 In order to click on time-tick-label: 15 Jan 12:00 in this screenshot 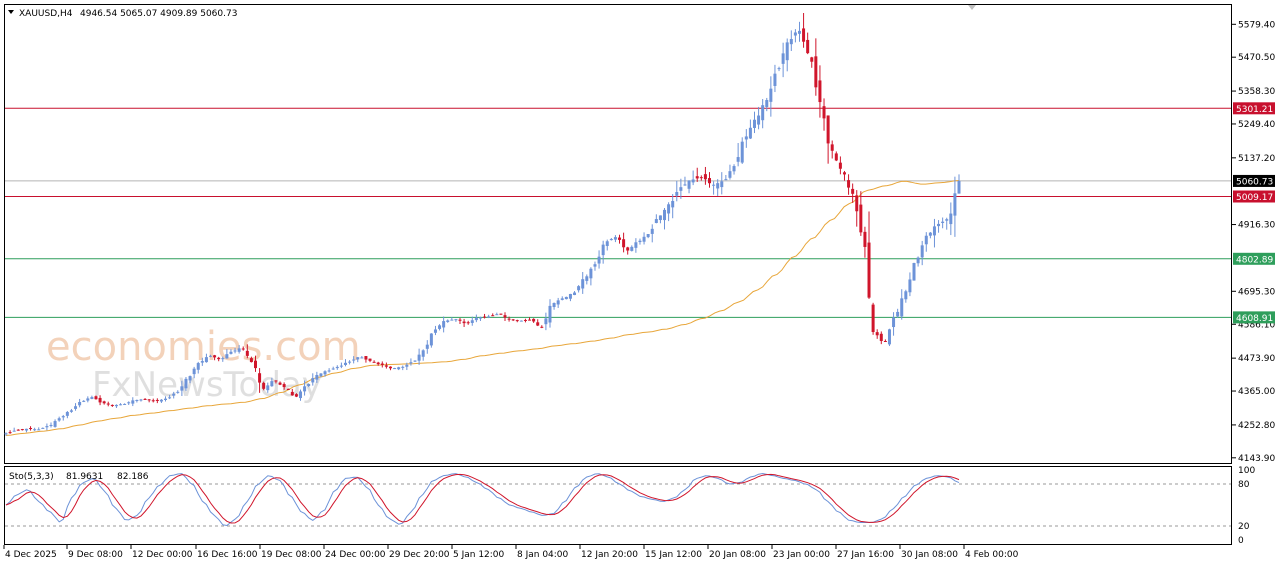, I will do `click(673, 555)`.